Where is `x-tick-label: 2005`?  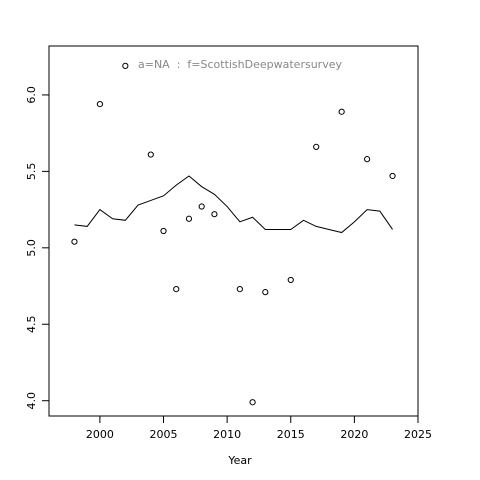 x-tick-label: 2005 is located at coordinates (164, 434).